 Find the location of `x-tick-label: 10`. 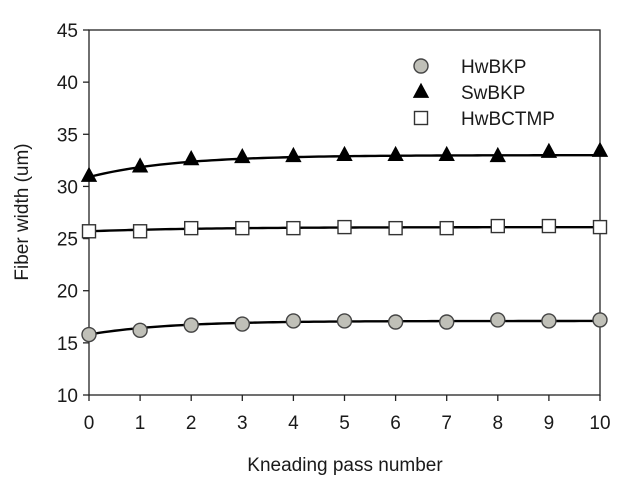

x-tick-label: 10 is located at coordinates (599, 423).